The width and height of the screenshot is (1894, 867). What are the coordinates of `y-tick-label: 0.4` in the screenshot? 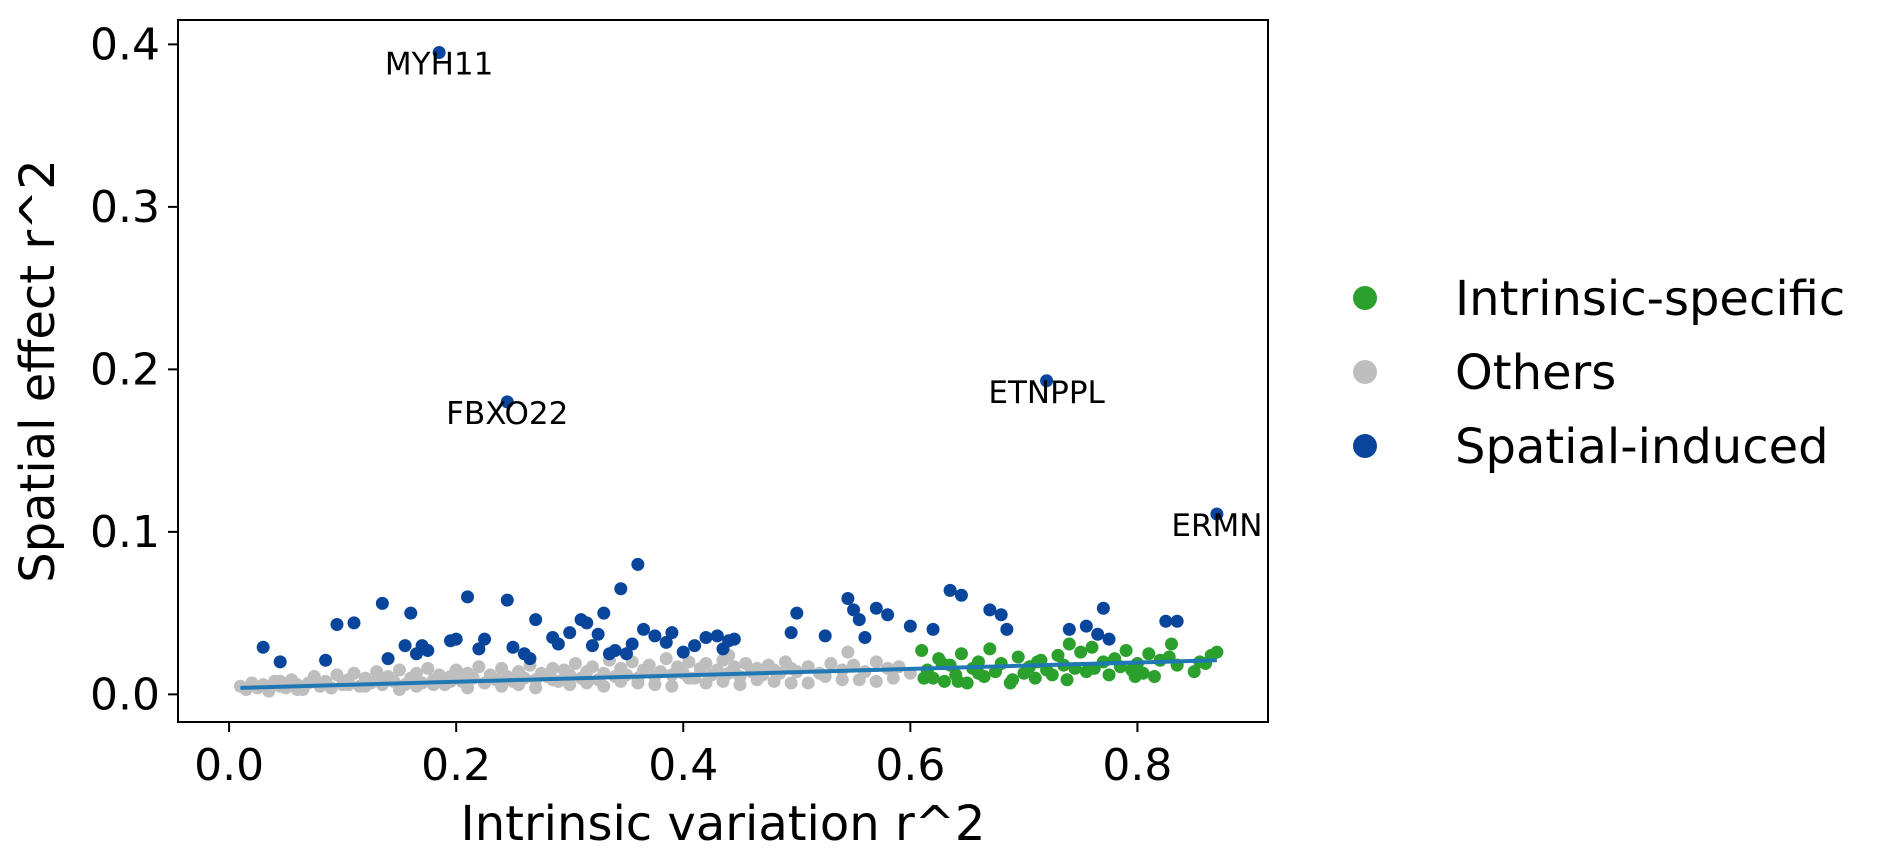 It's located at (125, 44).